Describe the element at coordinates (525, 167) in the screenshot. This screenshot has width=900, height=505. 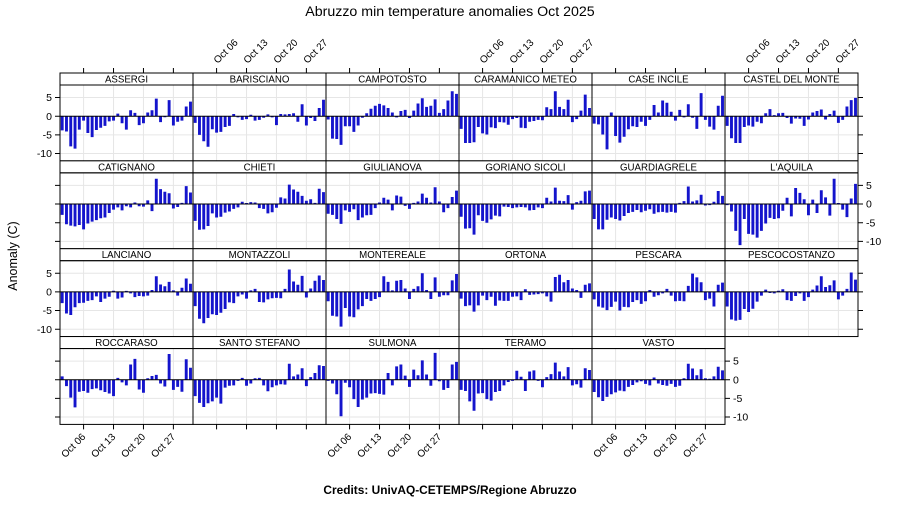
I see `svg-text: GORIANO SICOLI` at that location.